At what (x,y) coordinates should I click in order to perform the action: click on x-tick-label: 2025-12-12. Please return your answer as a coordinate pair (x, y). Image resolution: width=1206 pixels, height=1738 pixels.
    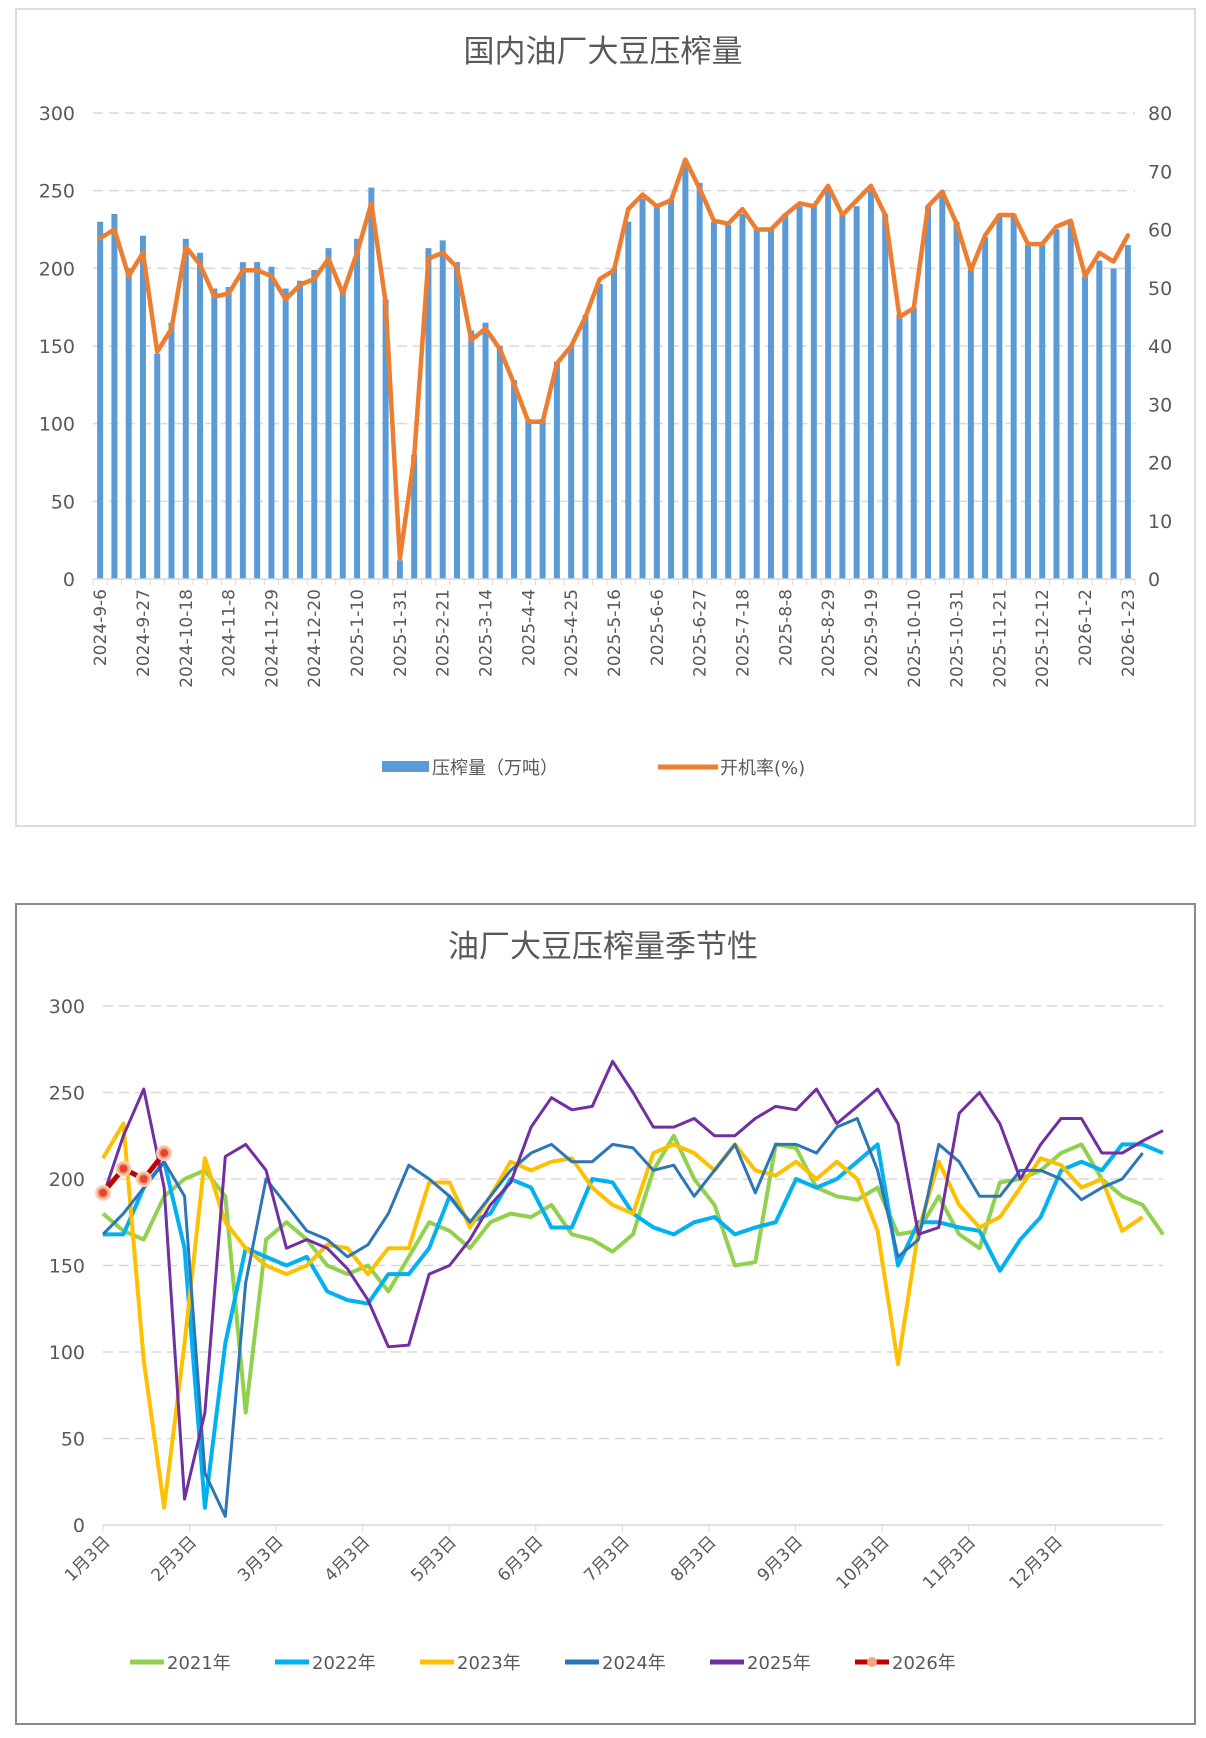
    Looking at the image, I should click on (1043, 638).